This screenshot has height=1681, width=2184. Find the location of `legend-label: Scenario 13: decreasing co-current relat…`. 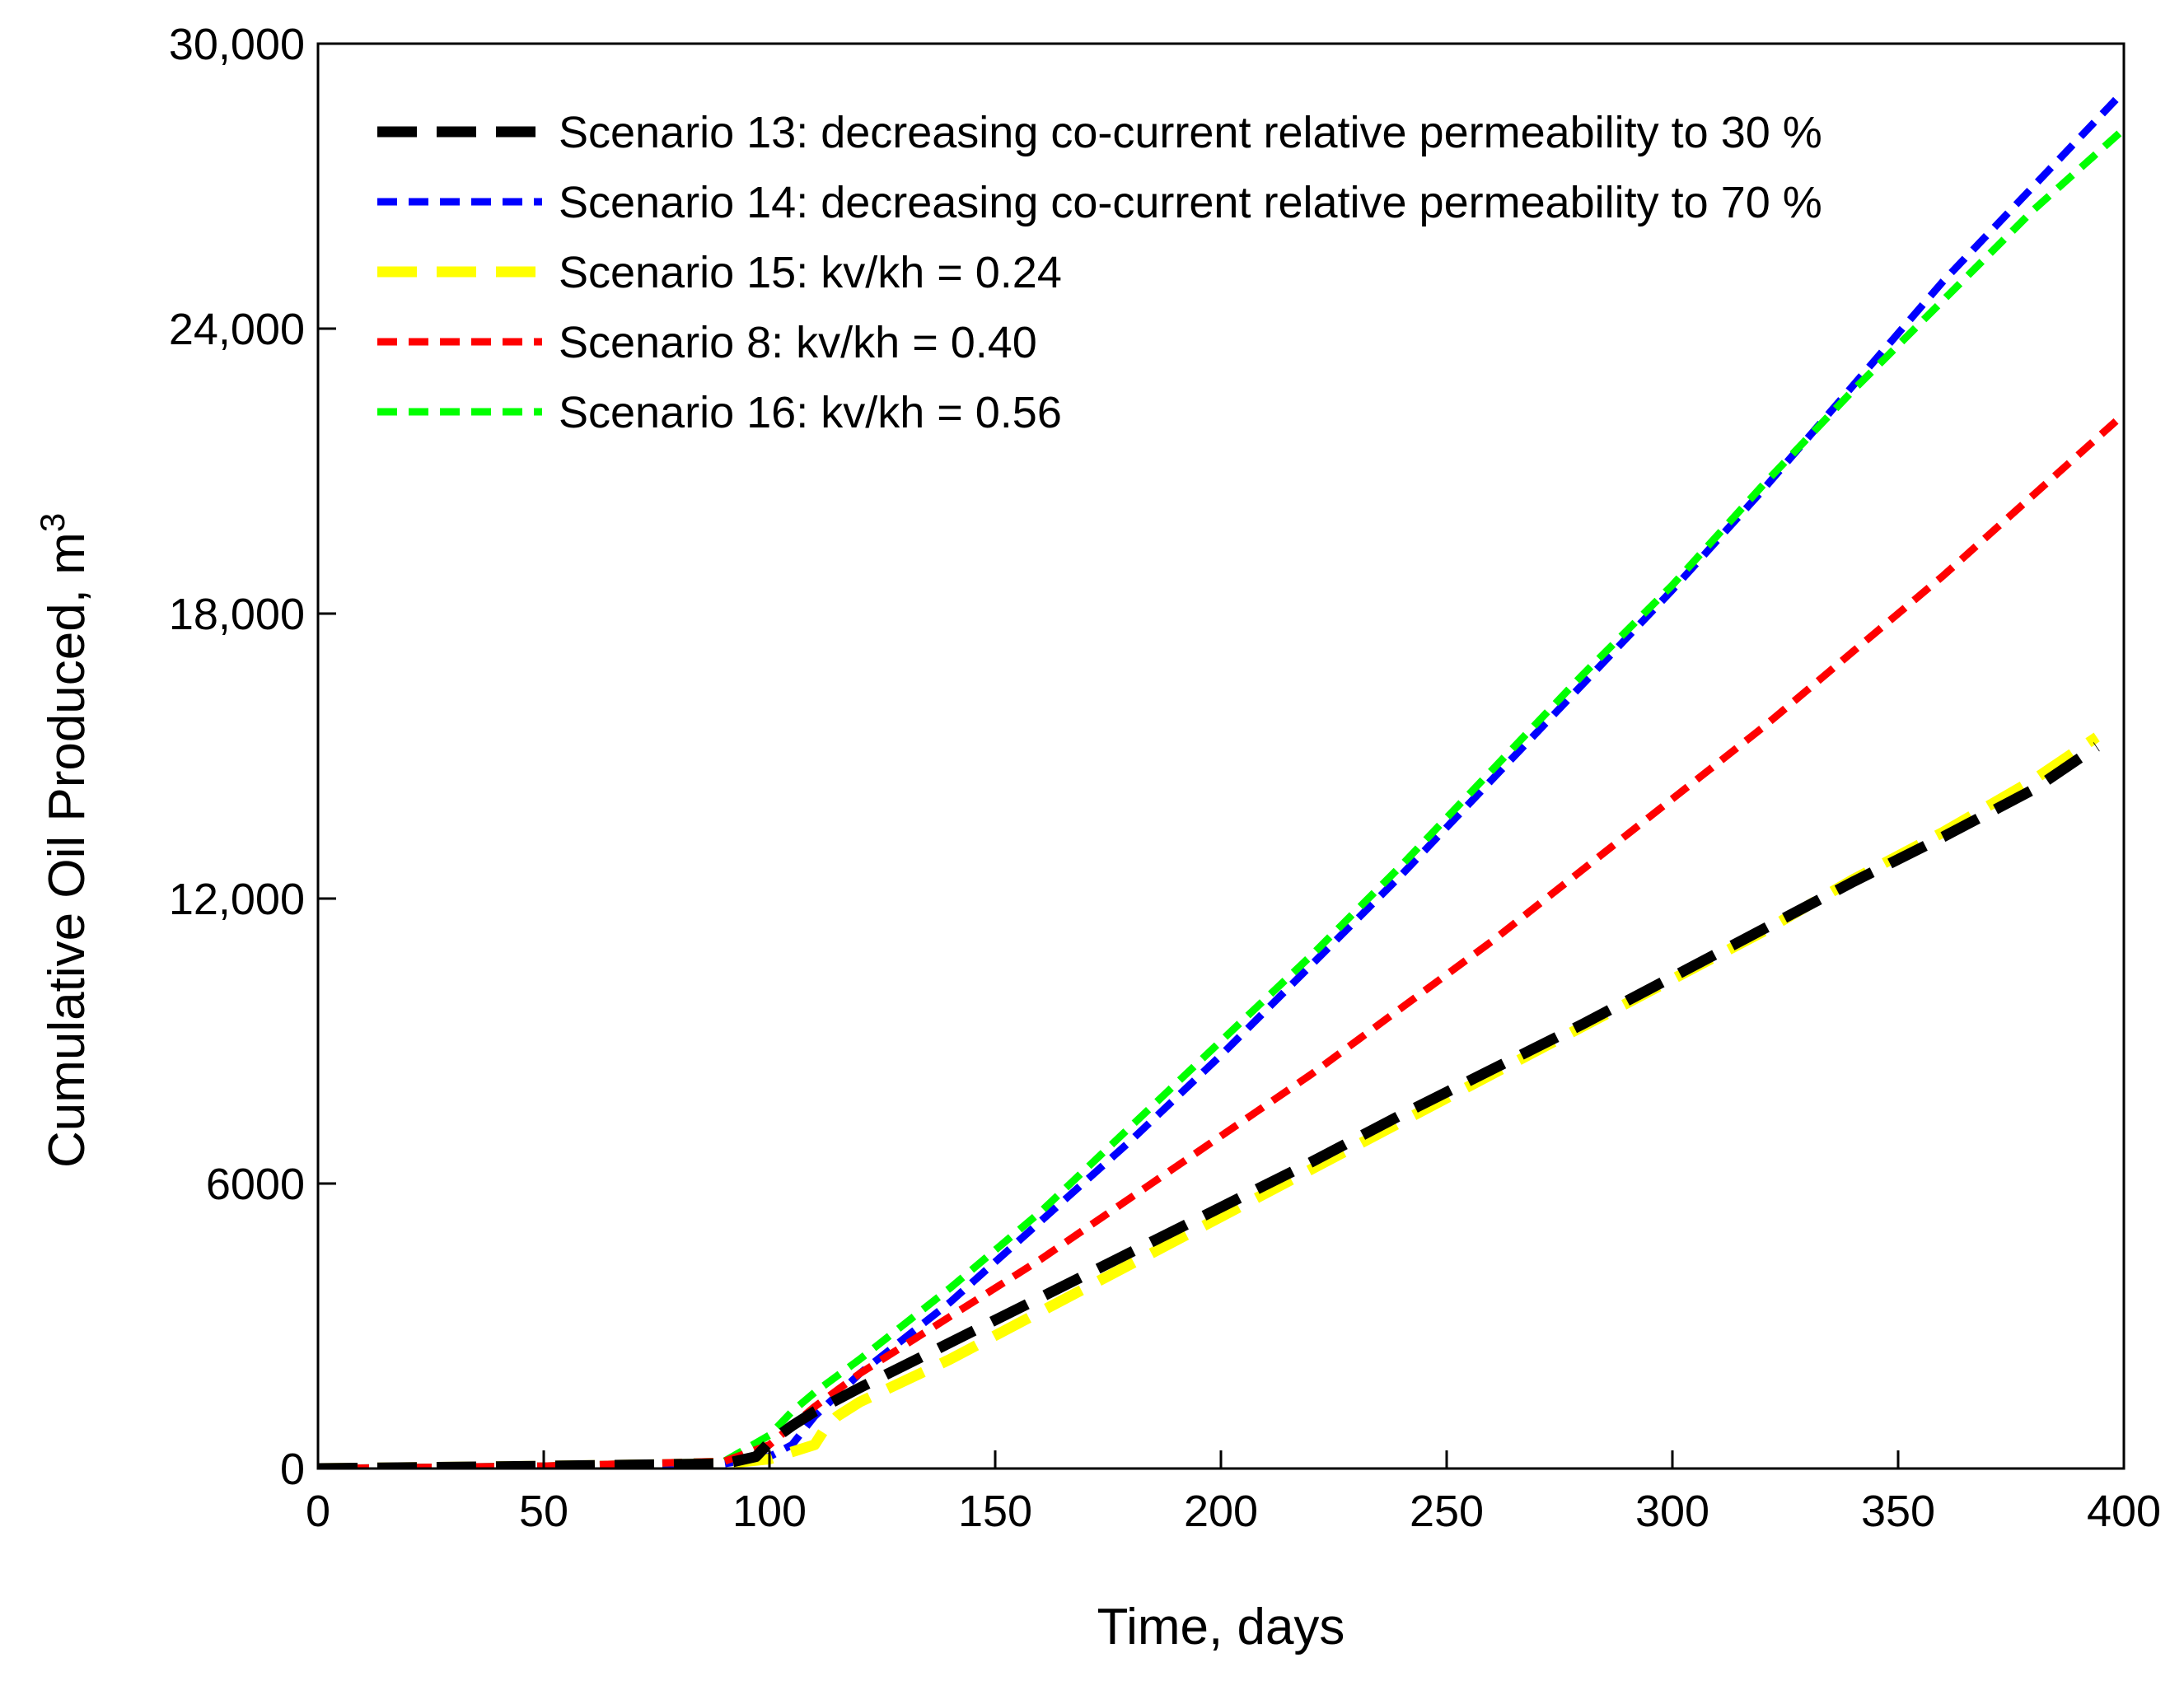

legend-label: Scenario 13: decreasing co-current relat… is located at coordinates (1190, 132).